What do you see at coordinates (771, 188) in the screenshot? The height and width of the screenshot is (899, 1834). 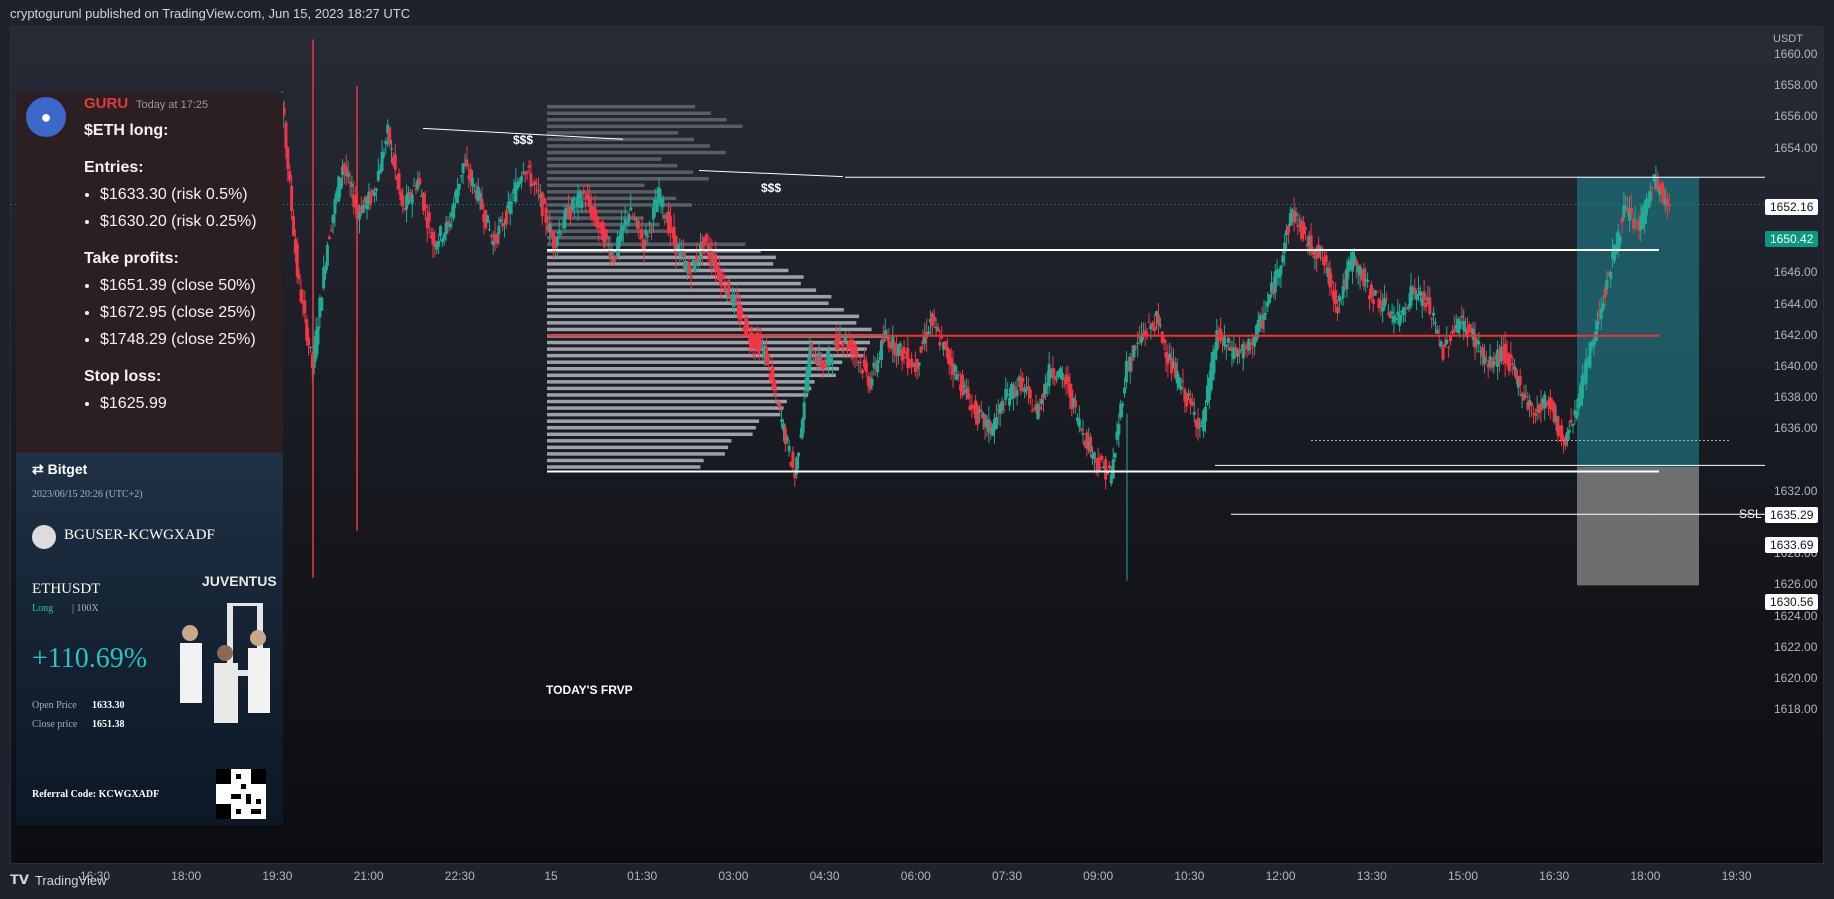 I see `liquidity-label-2: $$$` at bounding box center [771, 188].